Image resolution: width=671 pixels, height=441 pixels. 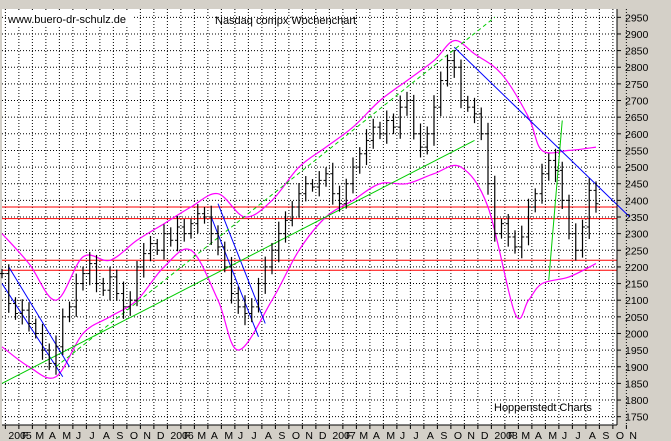 I want to click on y-tick-label: 2650, so click(x=637, y=118).